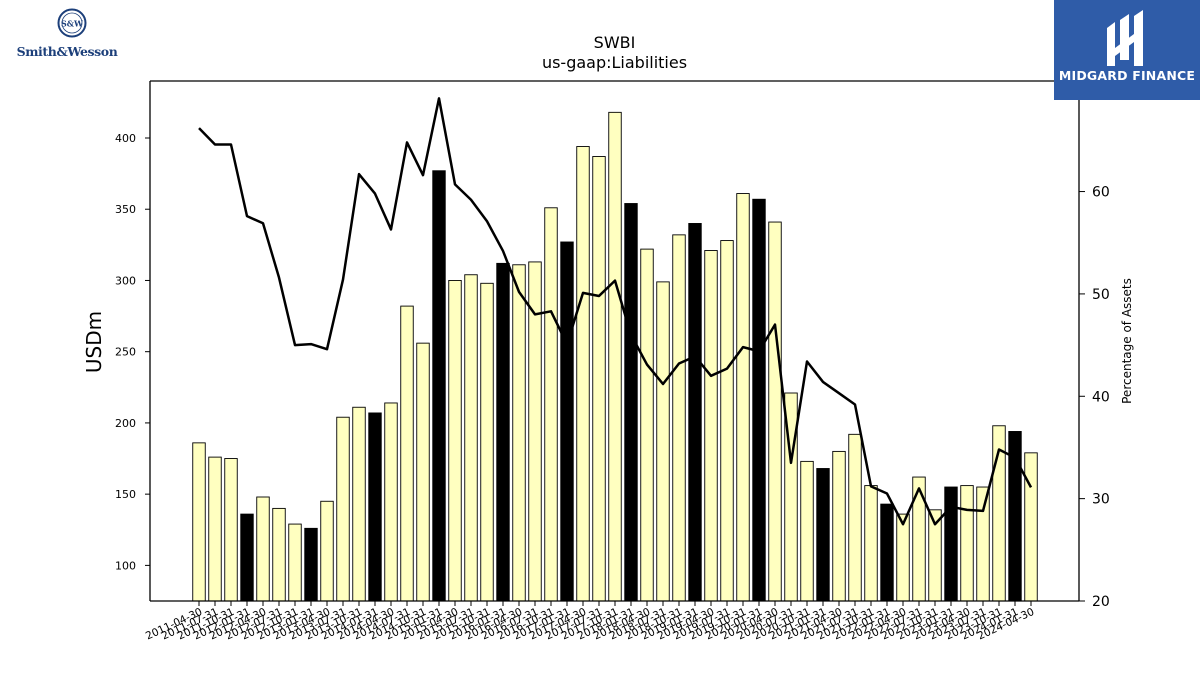 The image size is (1200, 675). Describe the element at coordinates (125, 209) in the screenshot. I see `y-tick-label: 350` at that location.